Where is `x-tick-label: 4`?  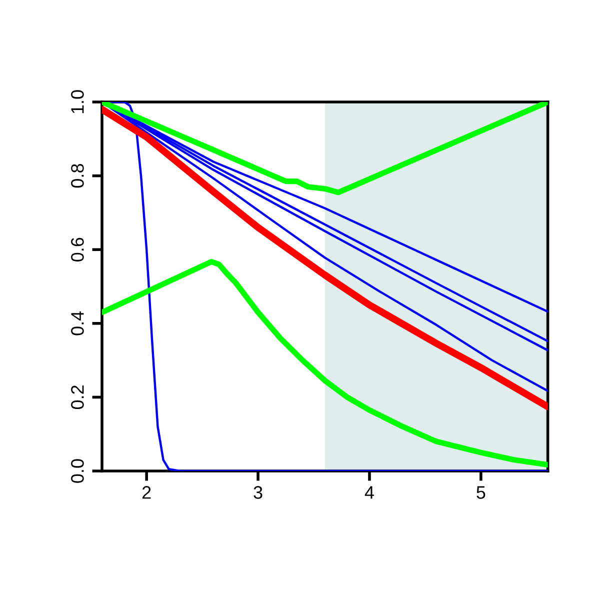
x-tick-label: 4 is located at coordinates (369, 492).